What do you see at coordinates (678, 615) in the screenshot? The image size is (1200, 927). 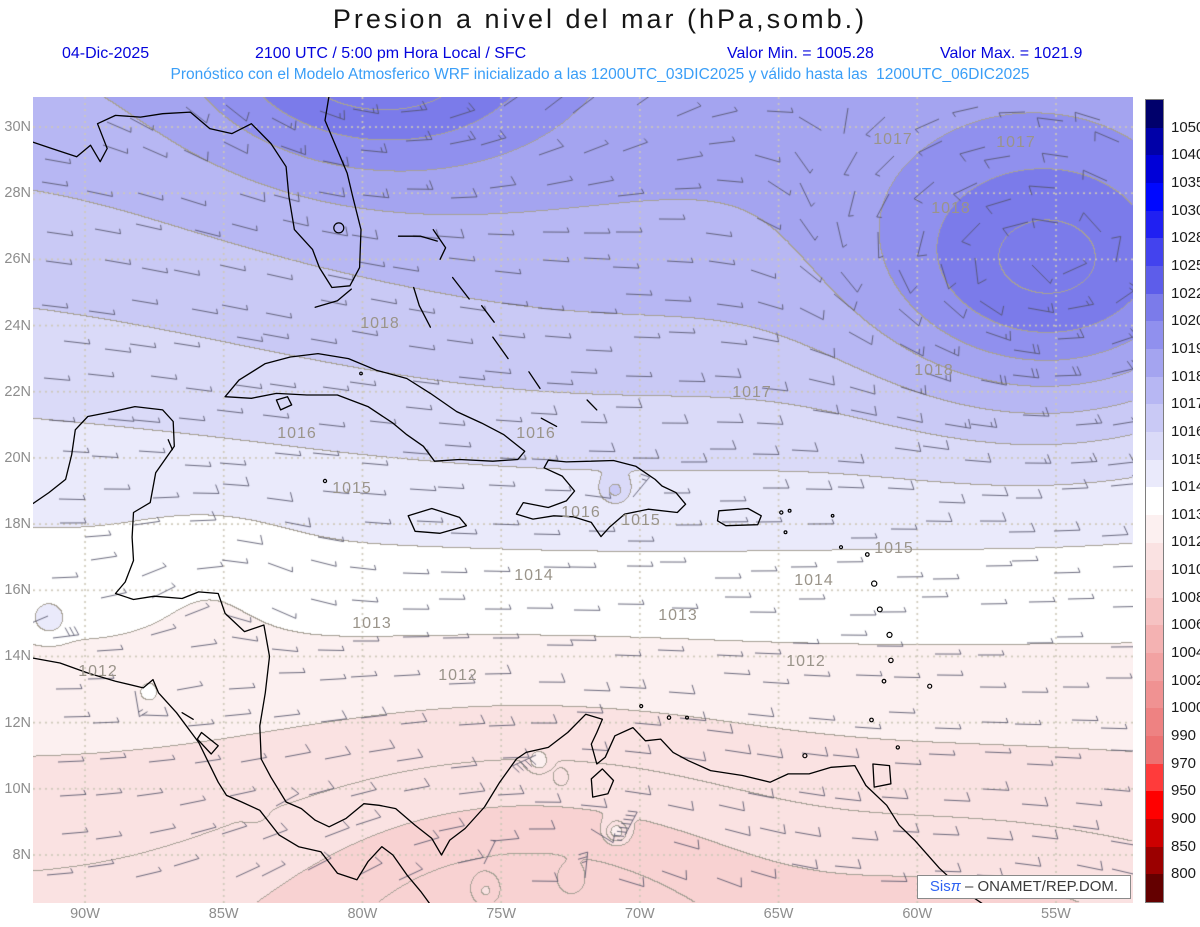 I see `isobar-label: 1013` at bounding box center [678, 615].